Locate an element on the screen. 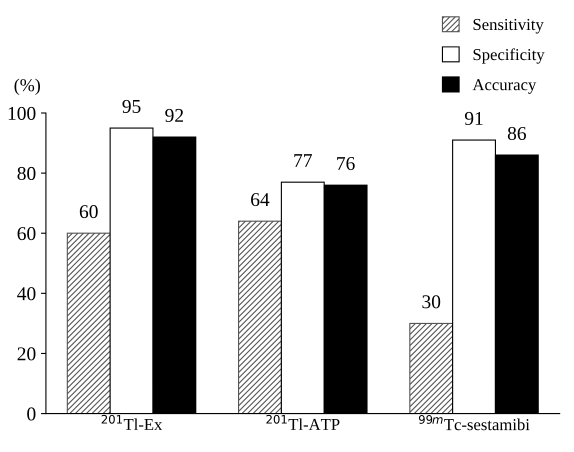 The height and width of the screenshot is (452, 574). legend-label: Sensitivity is located at coordinates (509, 26).